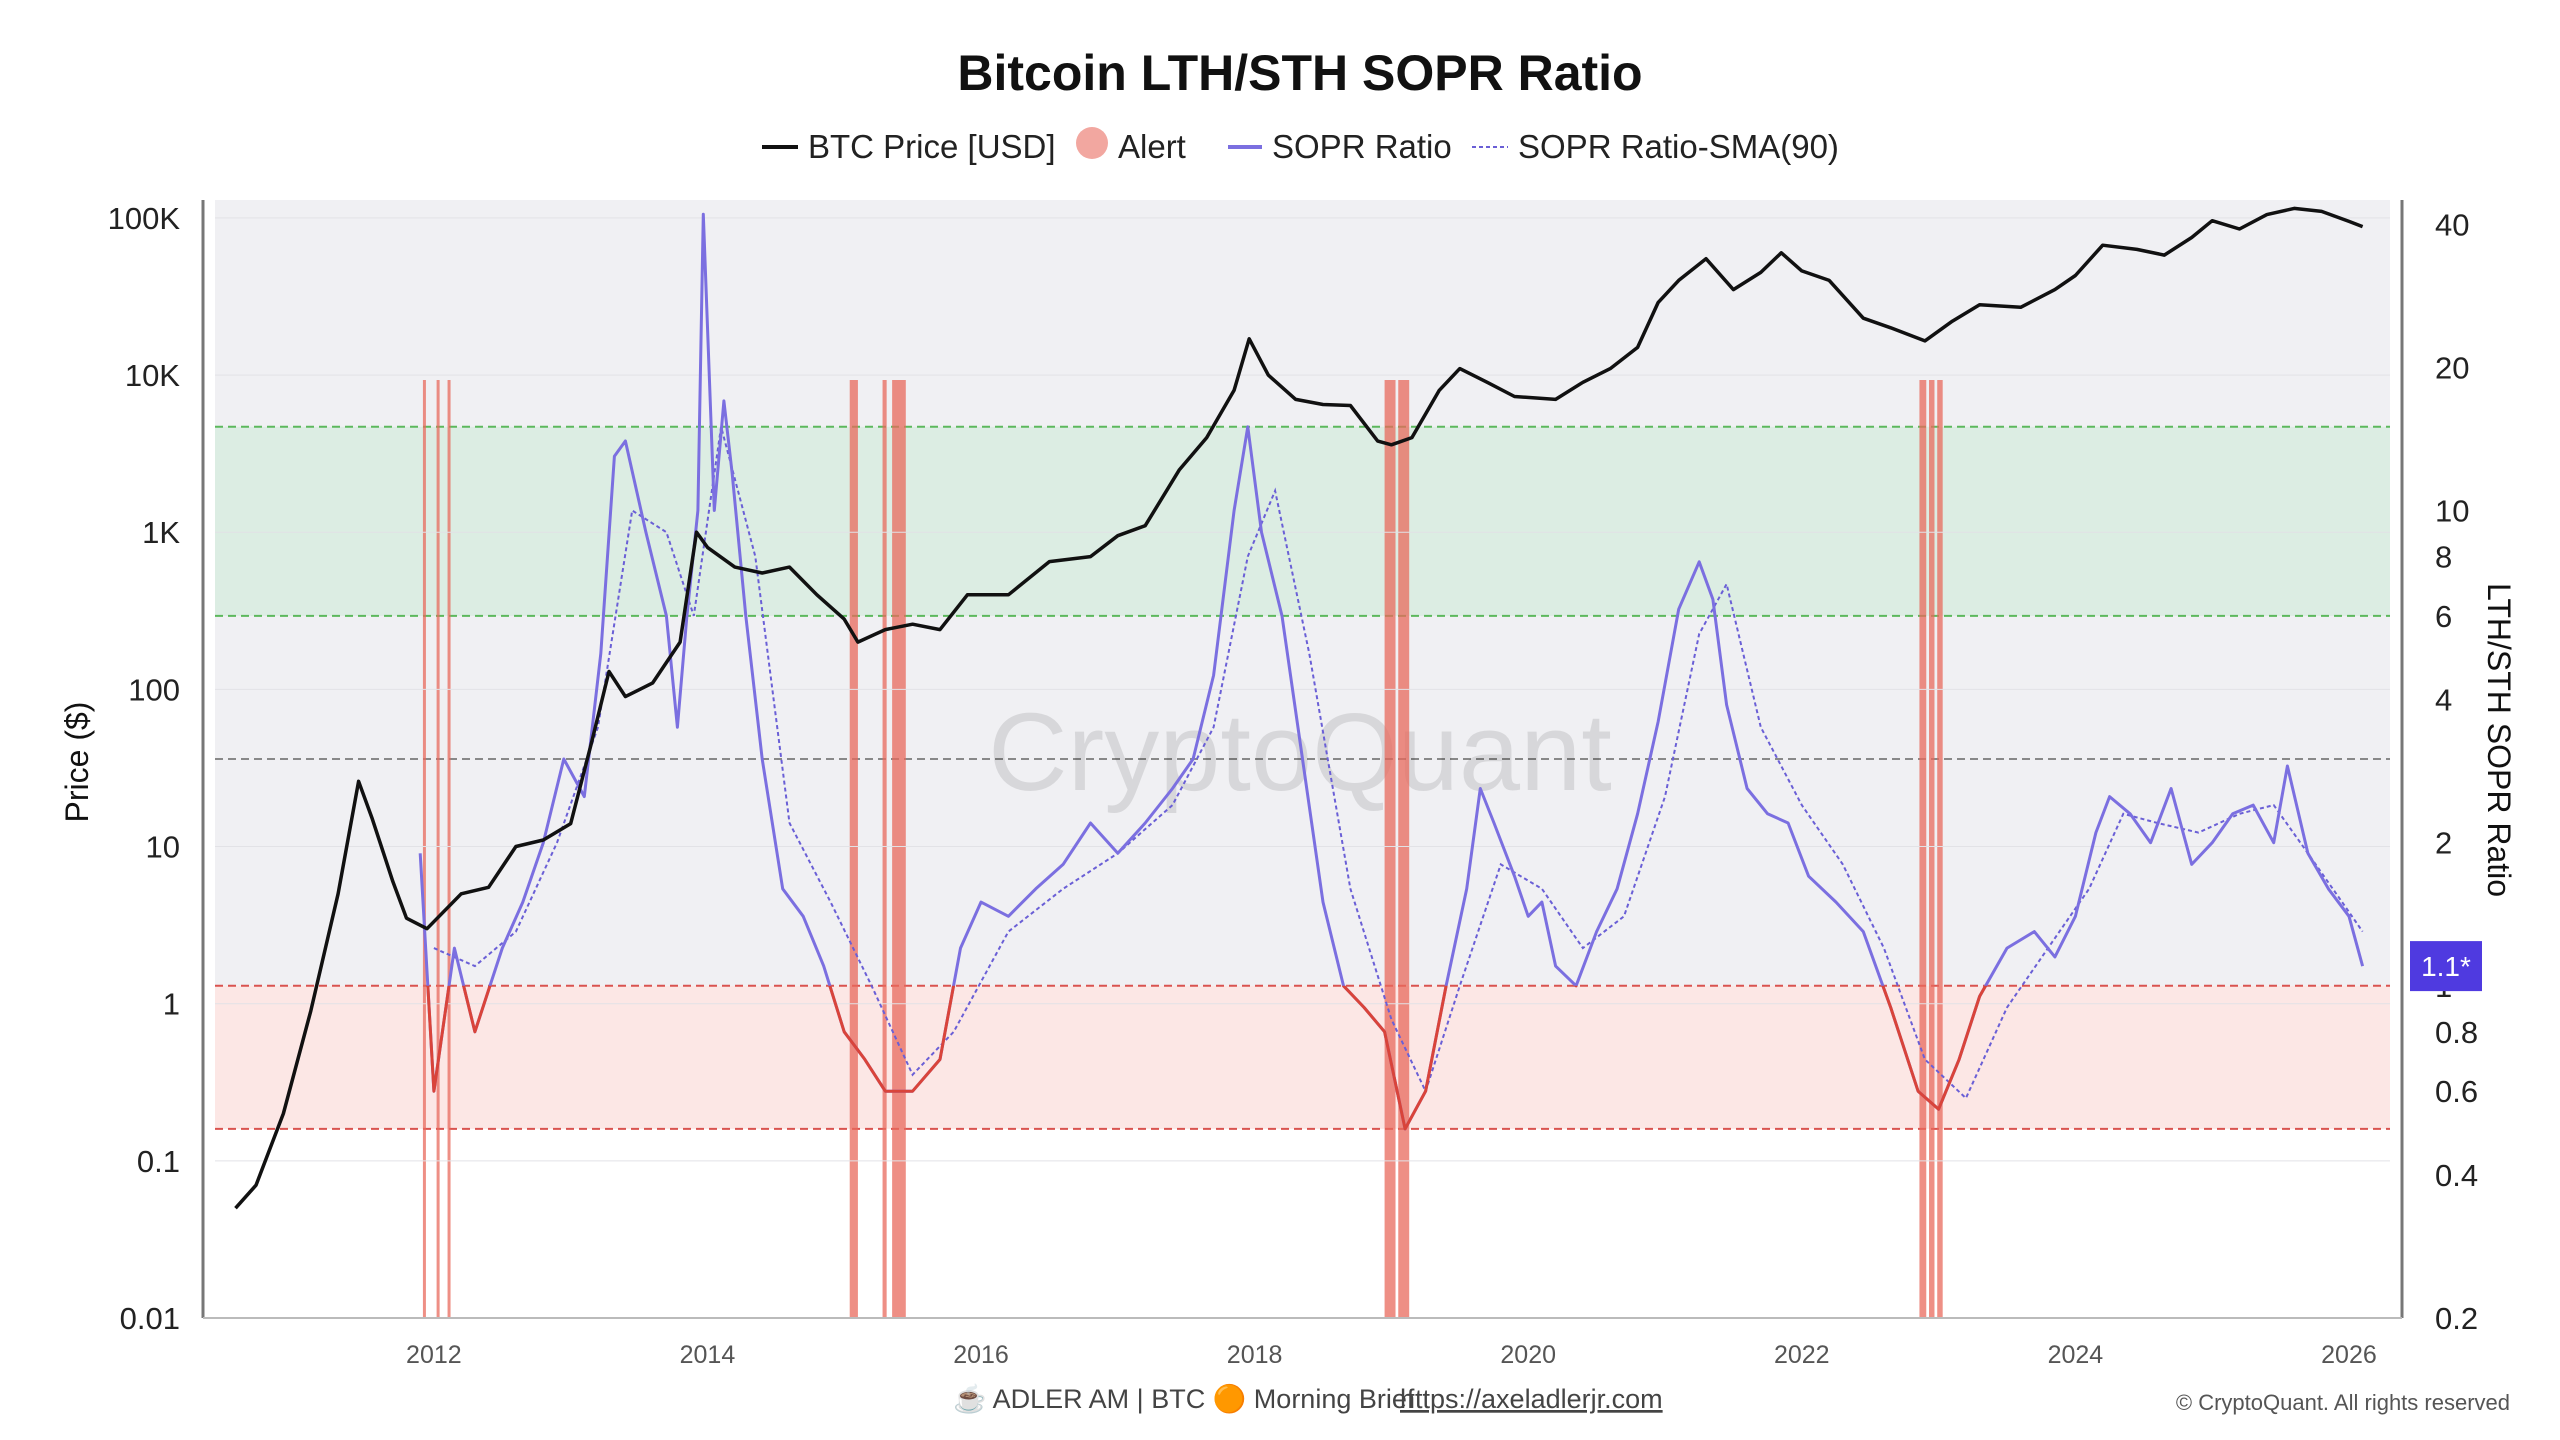 Image resolution: width=2560 pixels, height=1440 pixels. I want to click on right-axis-title: LTH/STH SOPR Ratio, so click(2499, 740).